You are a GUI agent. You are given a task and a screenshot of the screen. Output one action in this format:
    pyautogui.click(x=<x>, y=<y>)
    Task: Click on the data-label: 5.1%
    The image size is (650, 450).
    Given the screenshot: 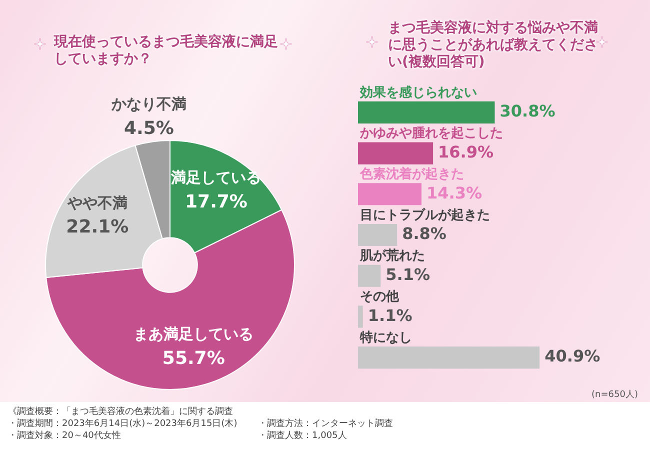 What is the action you would take?
    pyautogui.click(x=408, y=274)
    